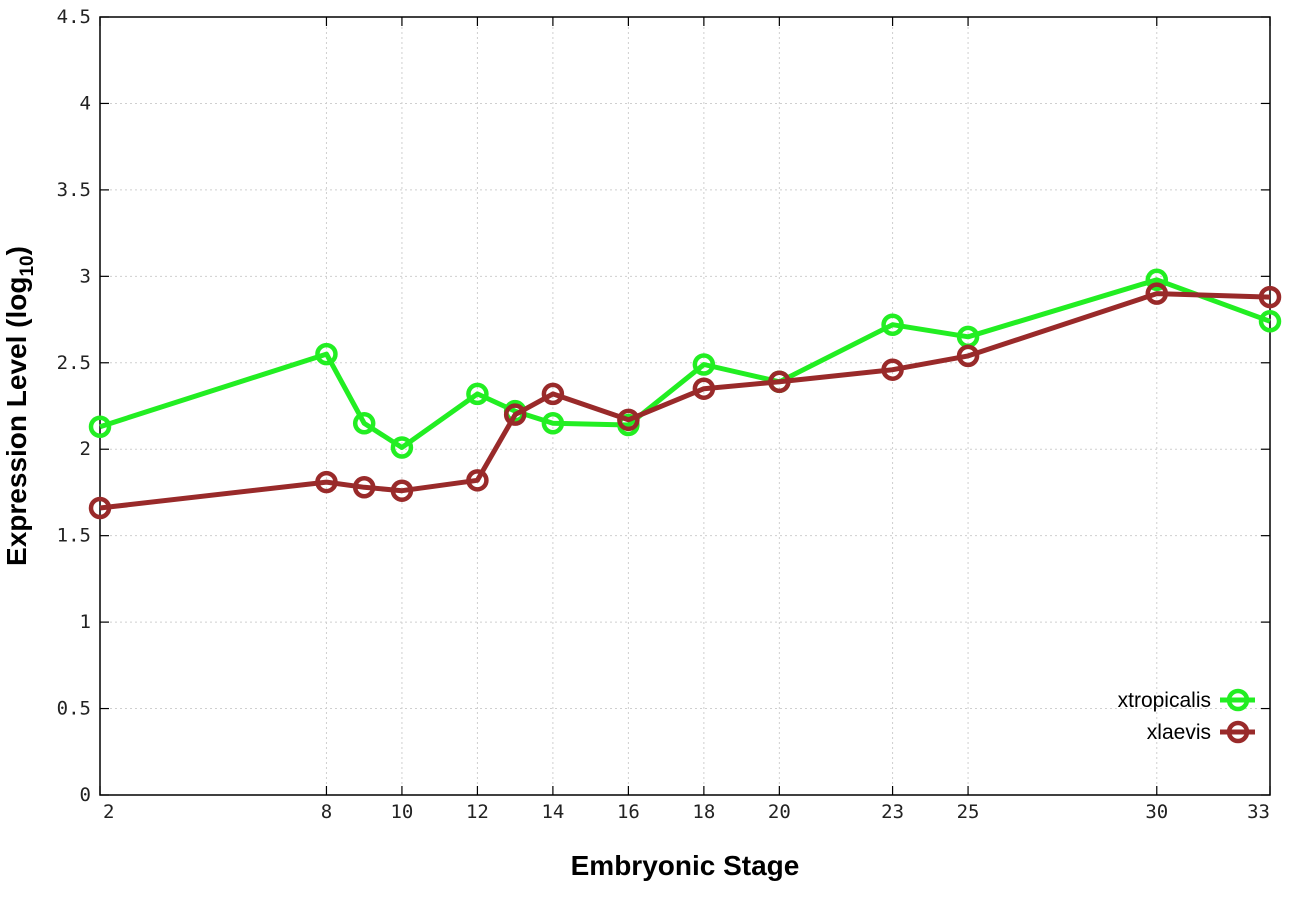 Image resolution: width=1296 pixels, height=907 pixels. What do you see at coordinates (1164, 700) in the screenshot?
I see `legend-label: xtropicalis` at bounding box center [1164, 700].